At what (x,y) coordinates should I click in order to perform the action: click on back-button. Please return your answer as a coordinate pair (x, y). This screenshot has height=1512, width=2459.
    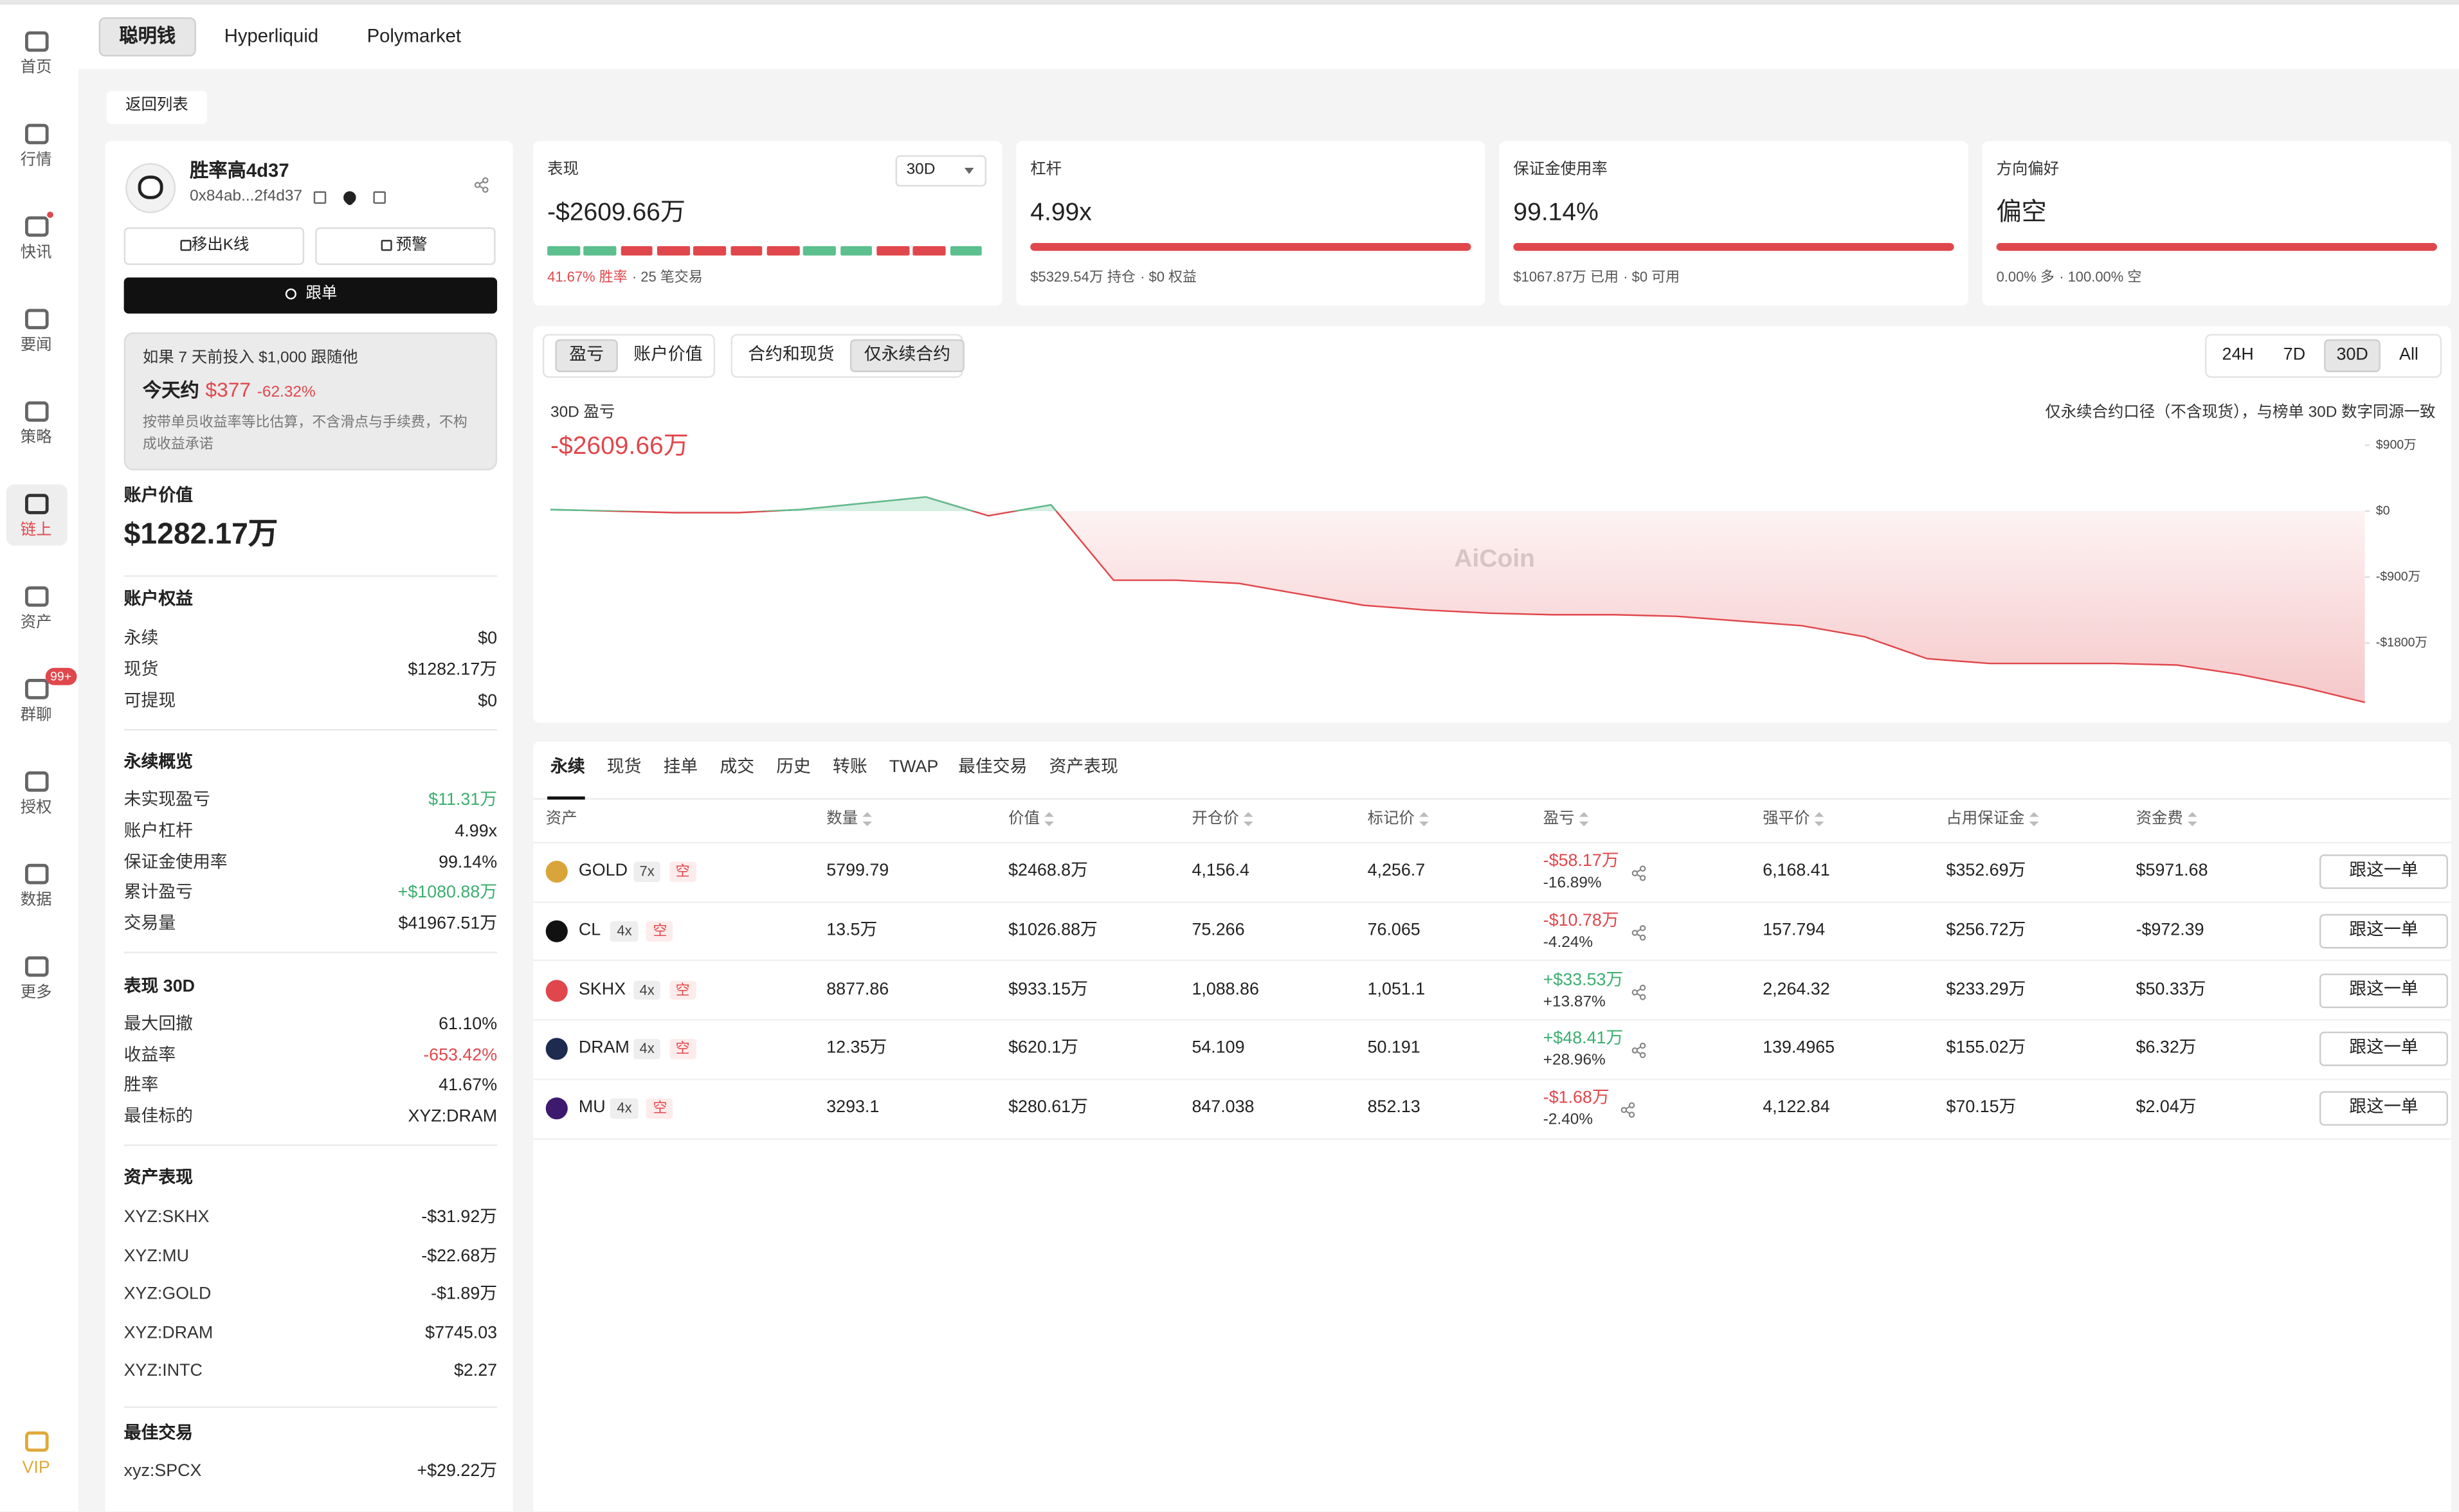
    Looking at the image, I should click on (156, 108).